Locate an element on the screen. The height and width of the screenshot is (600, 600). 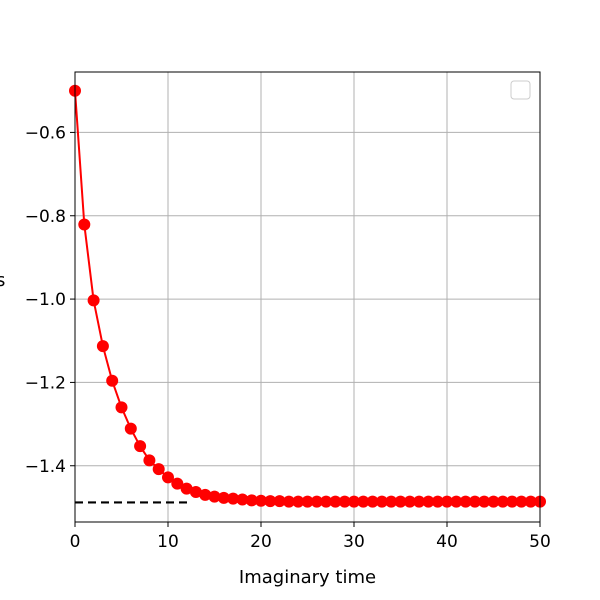
y-tick-label: −0.8 is located at coordinates (45, 217).